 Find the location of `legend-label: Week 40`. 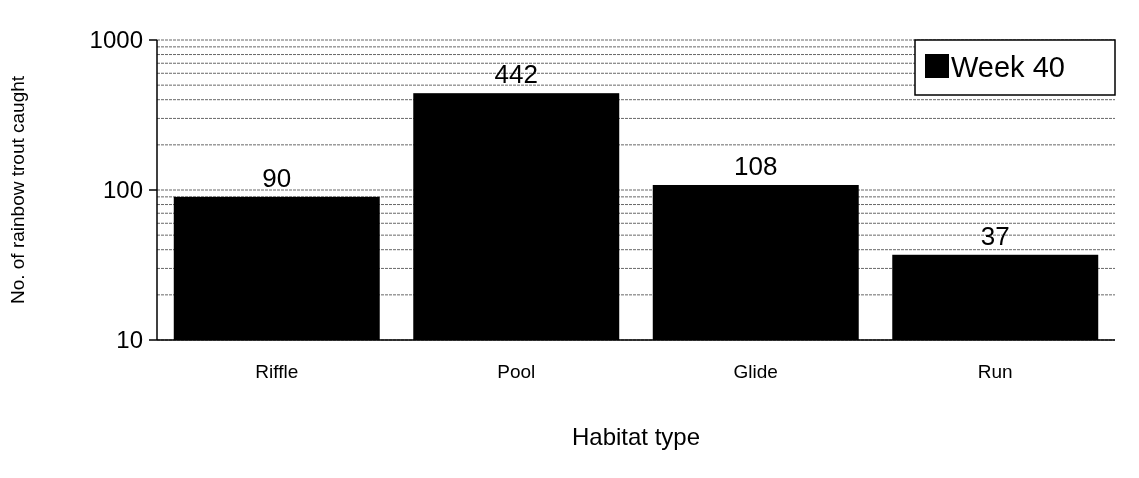

legend-label: Week 40 is located at coordinates (1008, 67).